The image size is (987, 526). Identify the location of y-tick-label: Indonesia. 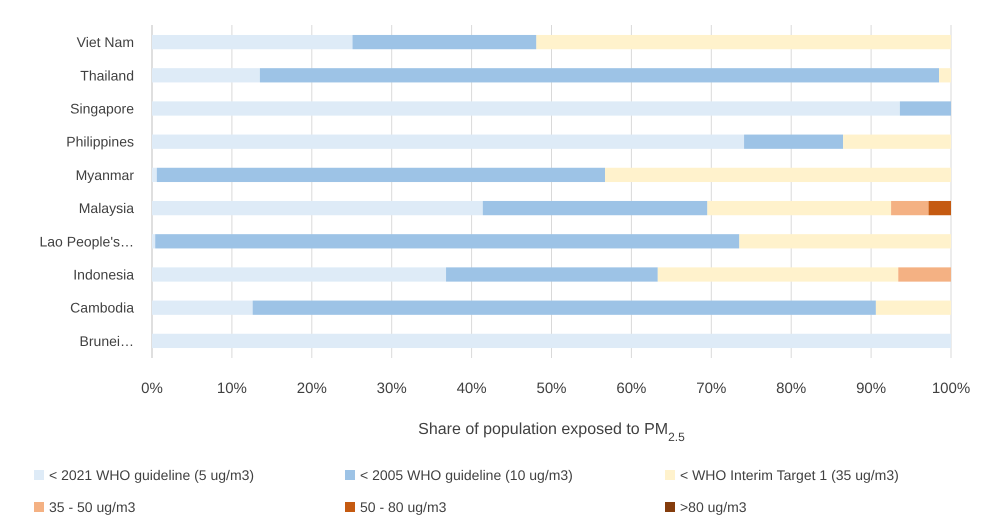
(103, 274).